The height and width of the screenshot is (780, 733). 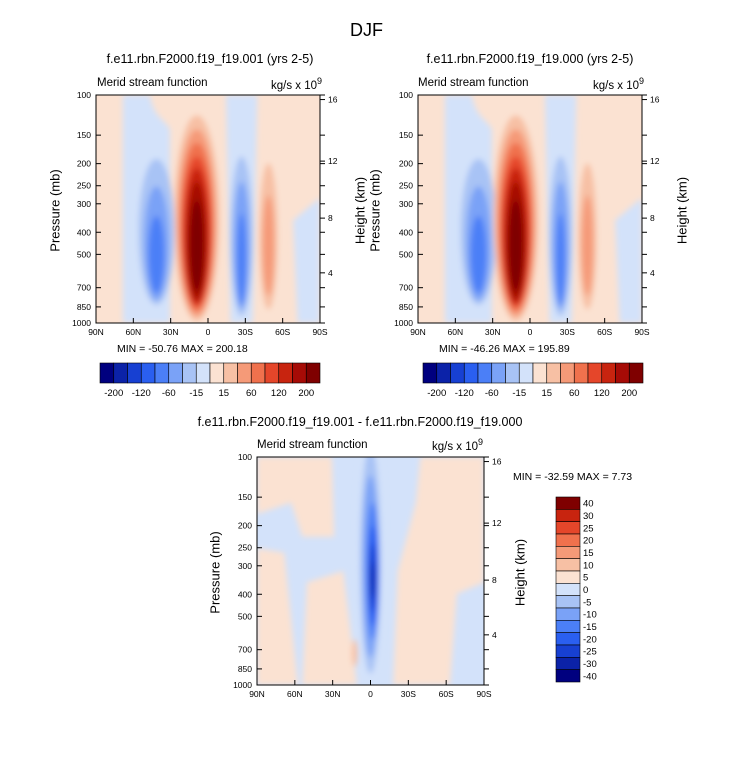 What do you see at coordinates (418, 332) in the screenshot?
I see `latitude-tick-label: 90N` at bounding box center [418, 332].